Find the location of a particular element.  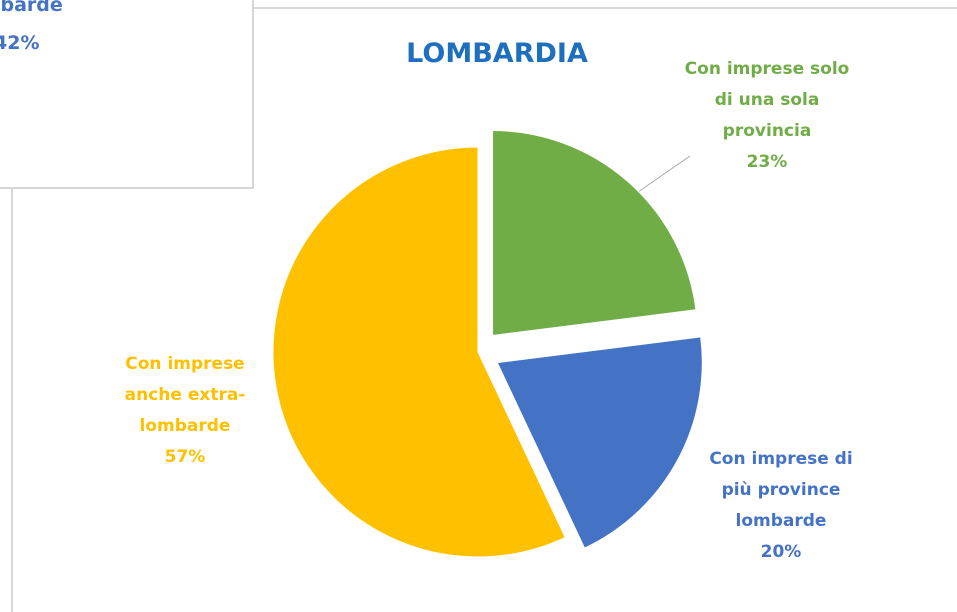

category-label: Con imprese solo di una sola provincia is located at coordinates (767, 100).